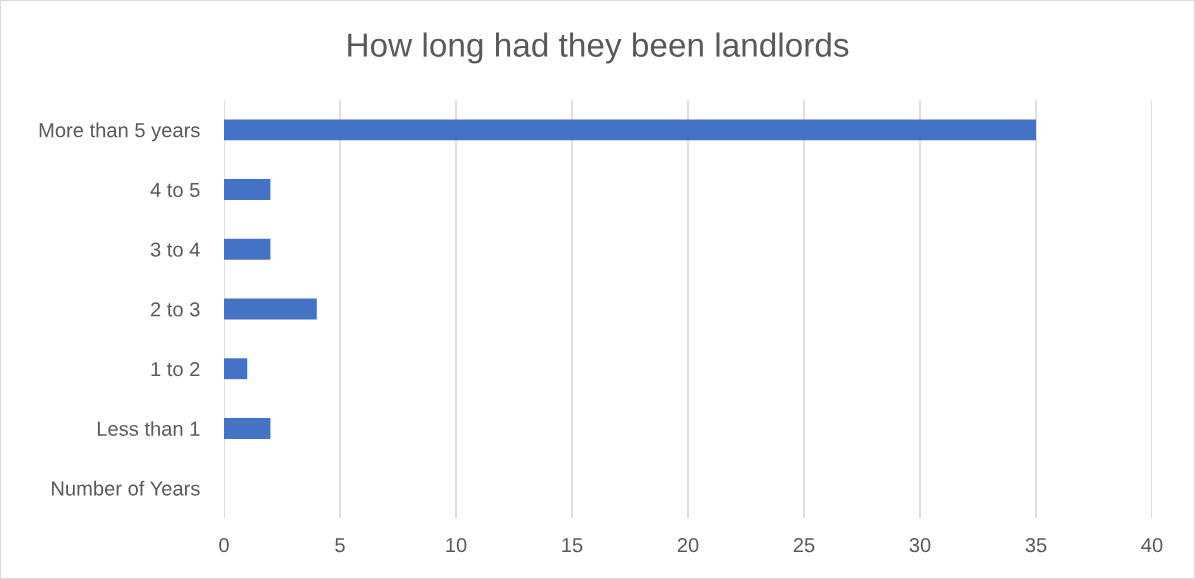  What do you see at coordinates (175, 190) in the screenshot?
I see `y-tick-label: 4 to 5` at bounding box center [175, 190].